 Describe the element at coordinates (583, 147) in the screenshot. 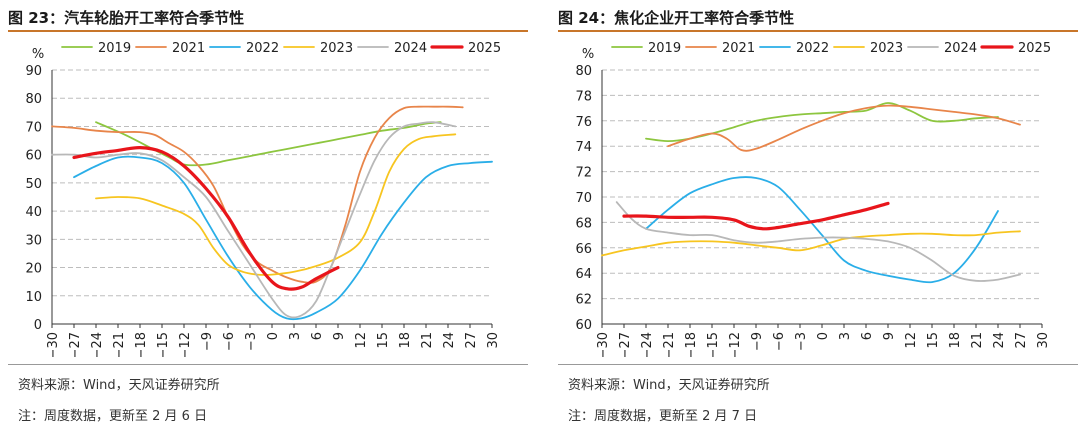

I see `y-tick-label: 74` at that location.